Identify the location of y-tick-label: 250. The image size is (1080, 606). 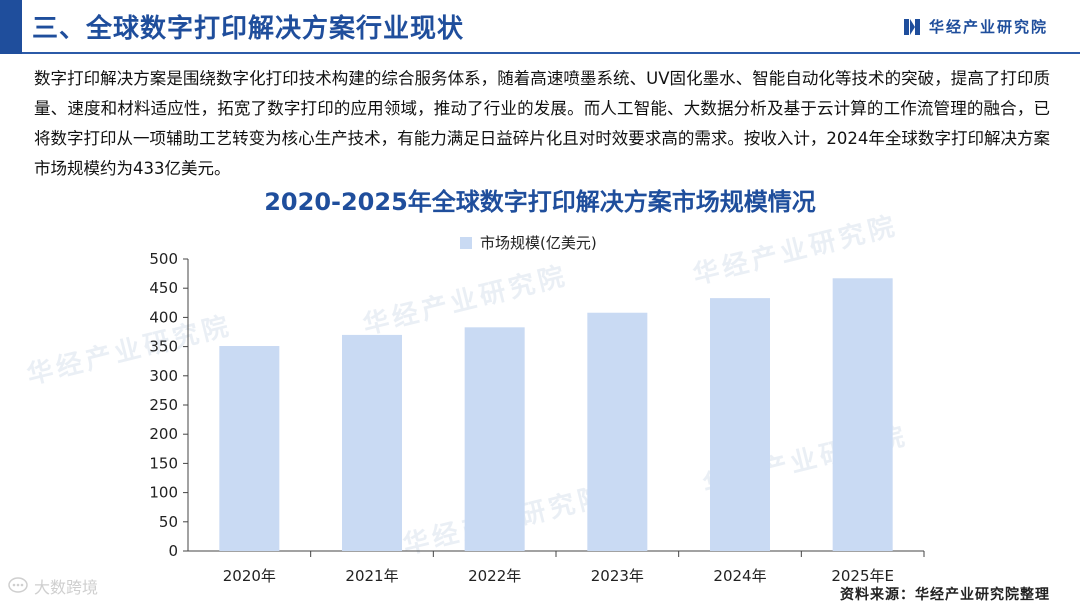
(163, 405).